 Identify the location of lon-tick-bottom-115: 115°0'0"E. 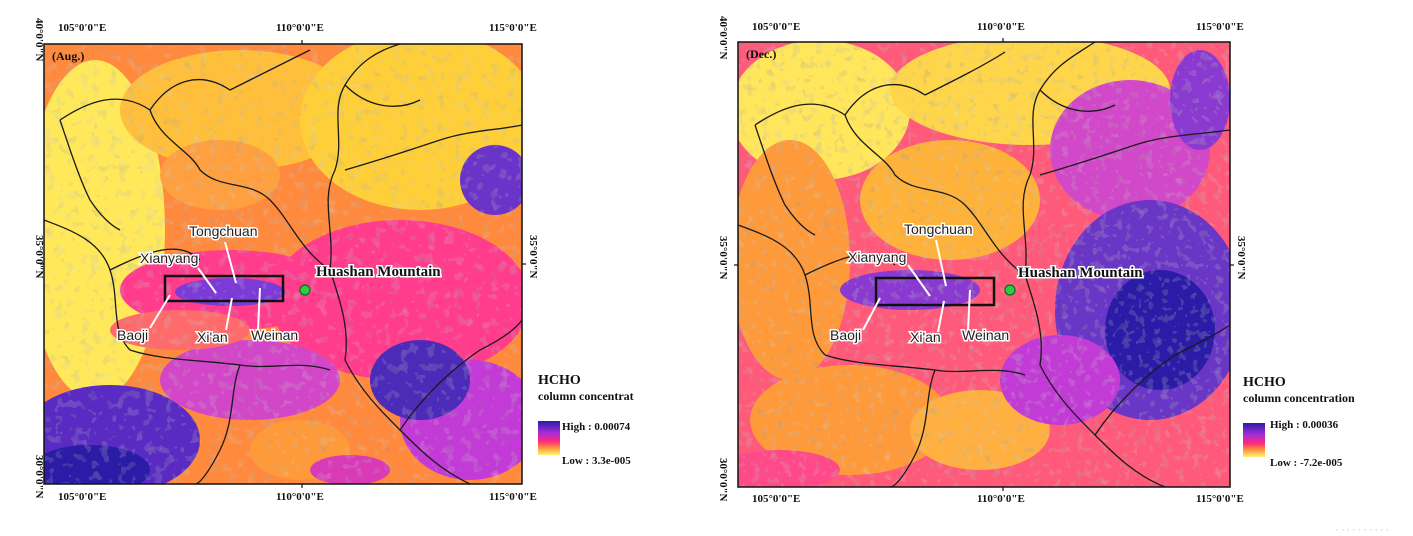
(513, 497).